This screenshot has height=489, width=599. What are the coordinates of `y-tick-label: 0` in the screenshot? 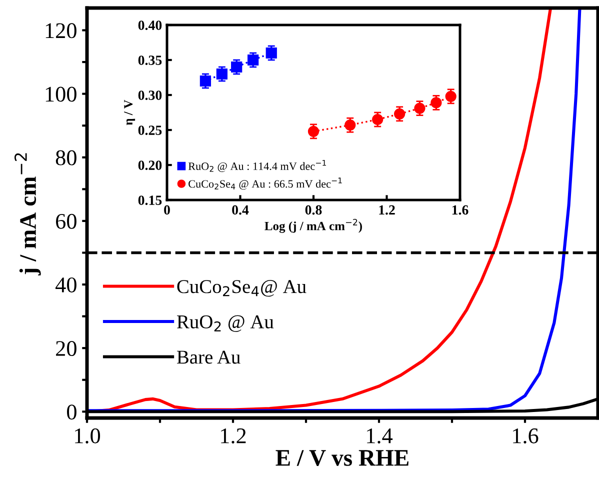 It's located at (71, 412).